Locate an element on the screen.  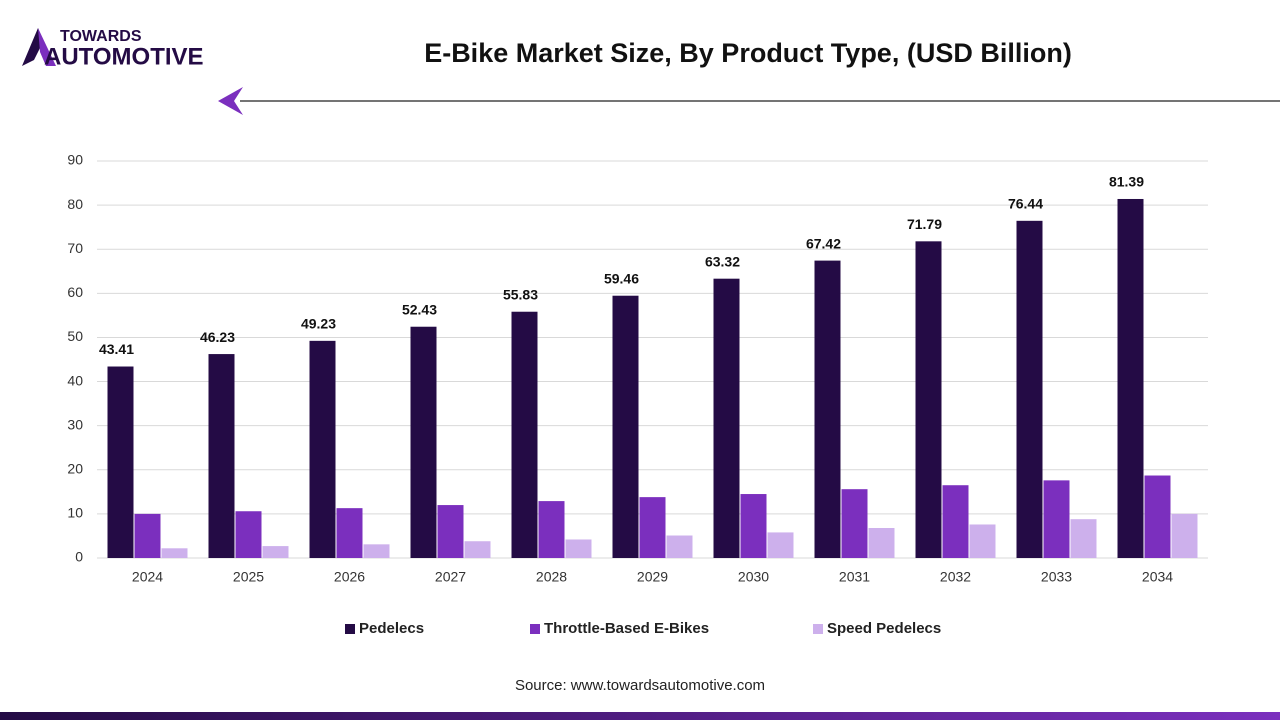
value-label: 49.23 is located at coordinates (318, 324).